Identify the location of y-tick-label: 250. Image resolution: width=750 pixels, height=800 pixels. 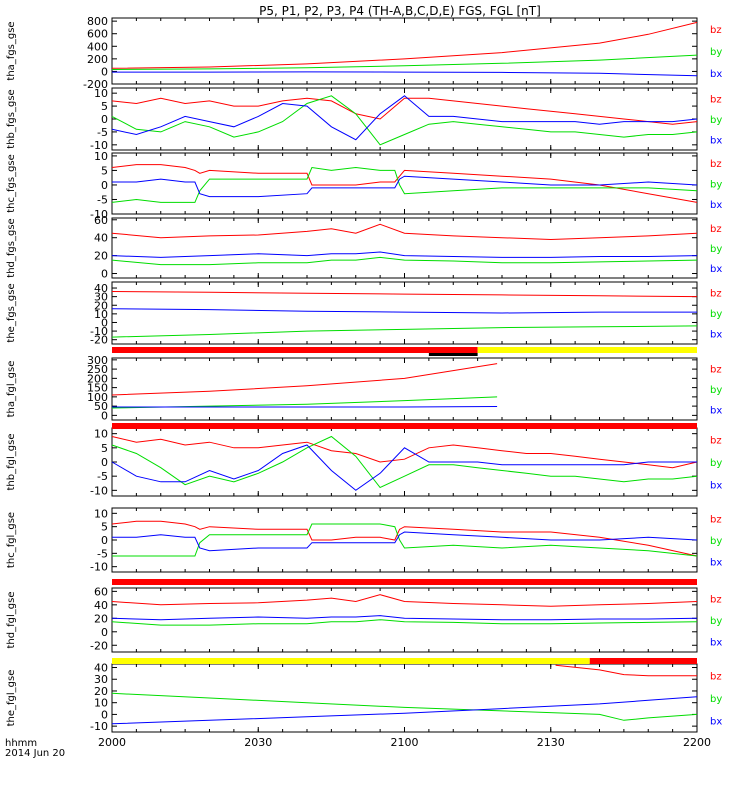
(97, 369).